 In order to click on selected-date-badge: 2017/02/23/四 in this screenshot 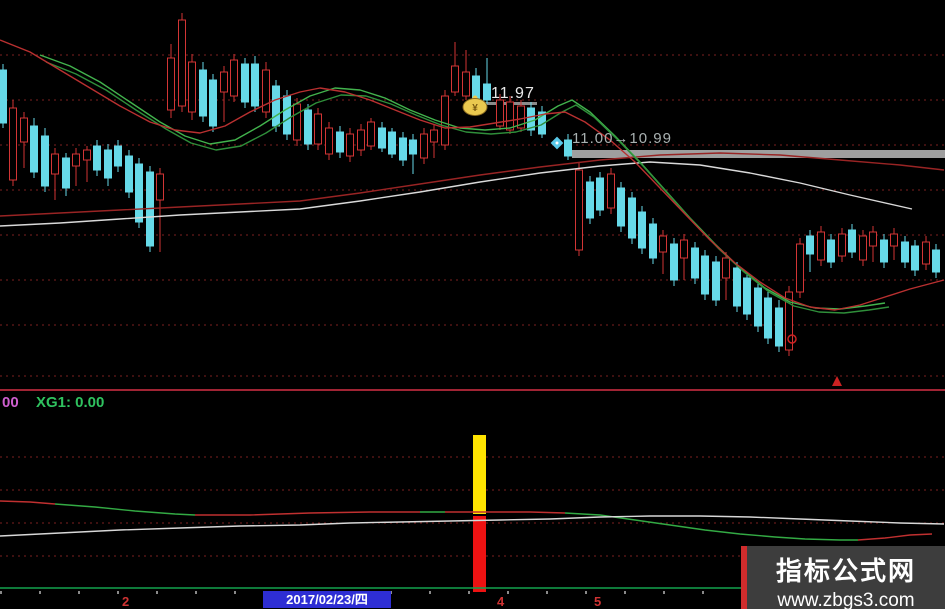, I will do `click(327, 599)`.